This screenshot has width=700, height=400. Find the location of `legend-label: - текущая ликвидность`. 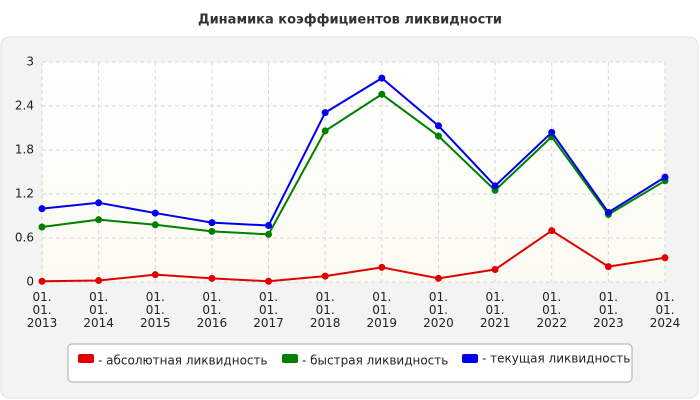

legend-label: - текущая ликвидность is located at coordinates (556, 359).